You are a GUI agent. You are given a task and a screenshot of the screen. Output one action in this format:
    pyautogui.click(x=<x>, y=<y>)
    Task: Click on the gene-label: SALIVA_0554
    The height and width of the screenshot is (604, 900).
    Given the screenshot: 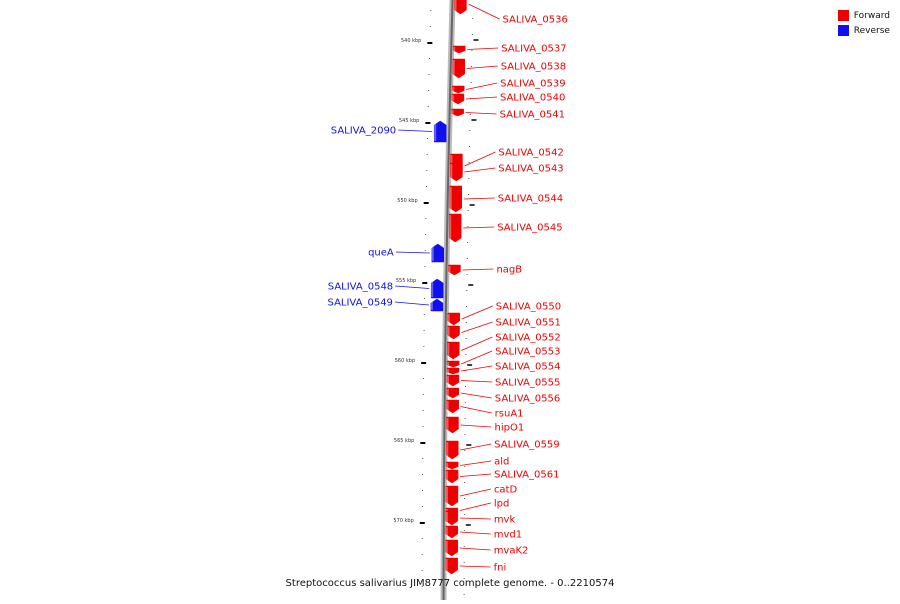 What is the action you would take?
    pyautogui.click(x=527, y=367)
    